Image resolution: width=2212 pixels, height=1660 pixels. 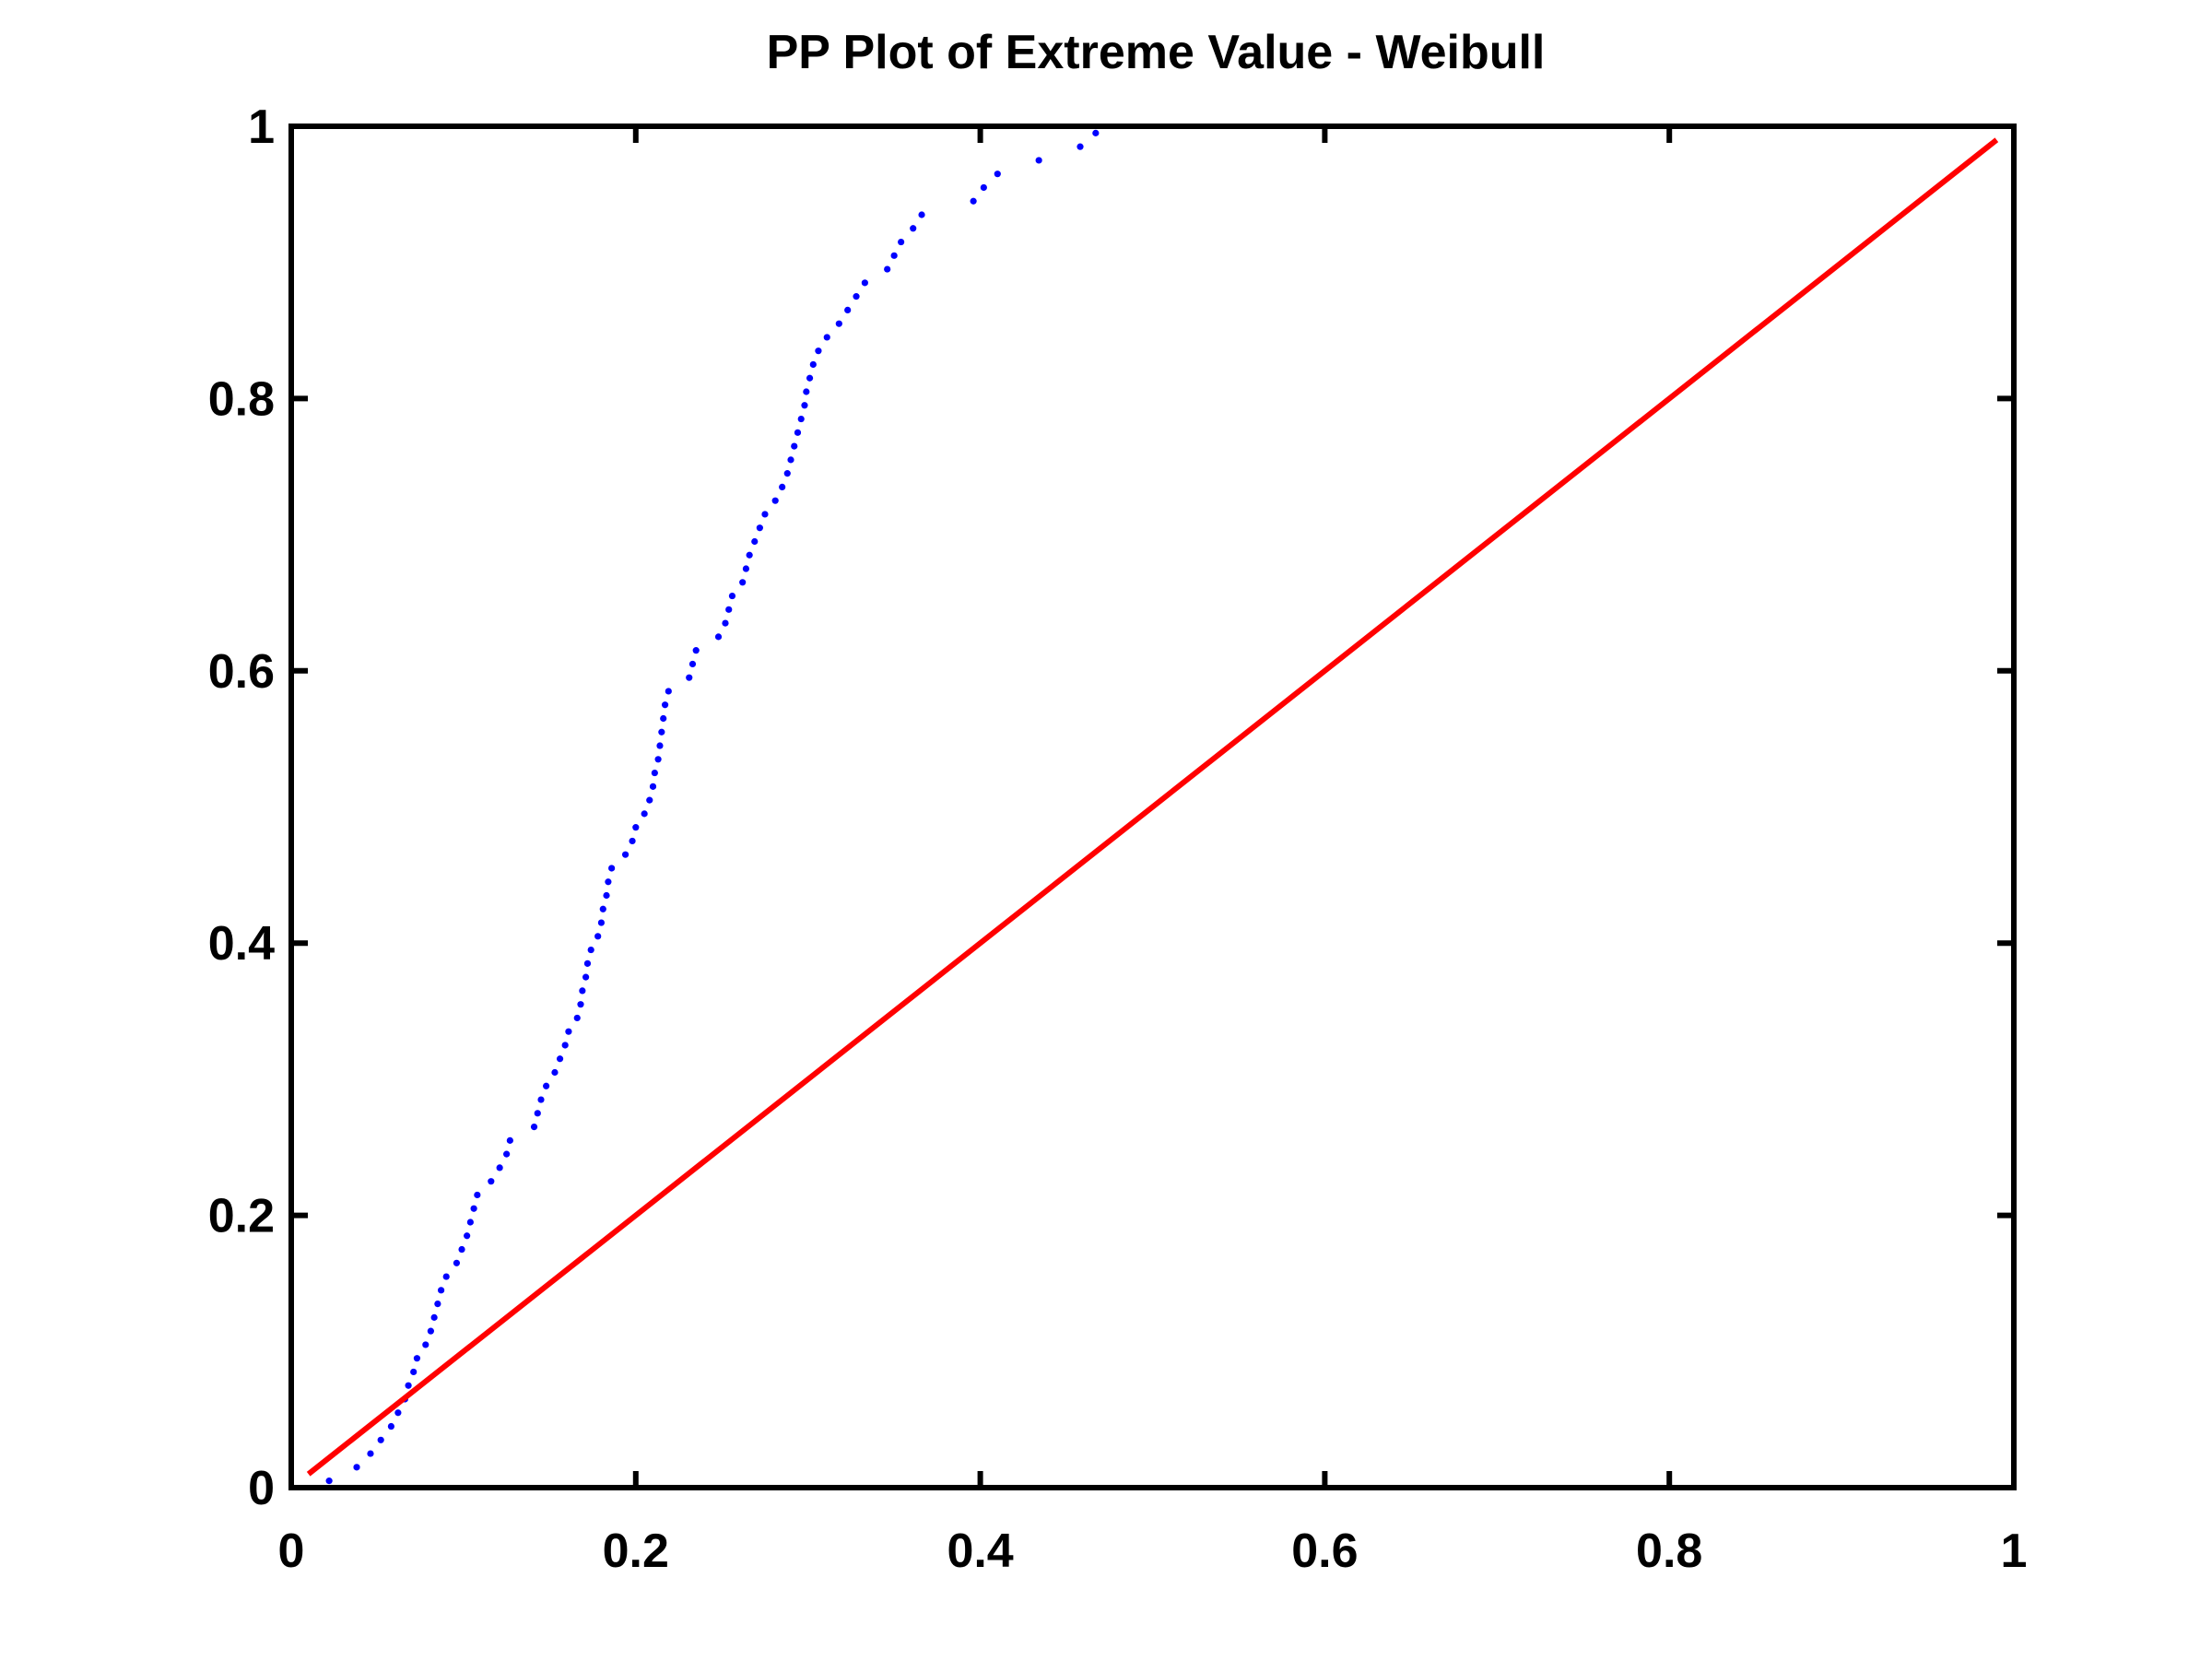 What do you see at coordinates (241, 944) in the screenshot?
I see `y-tick-label: 0.4` at bounding box center [241, 944].